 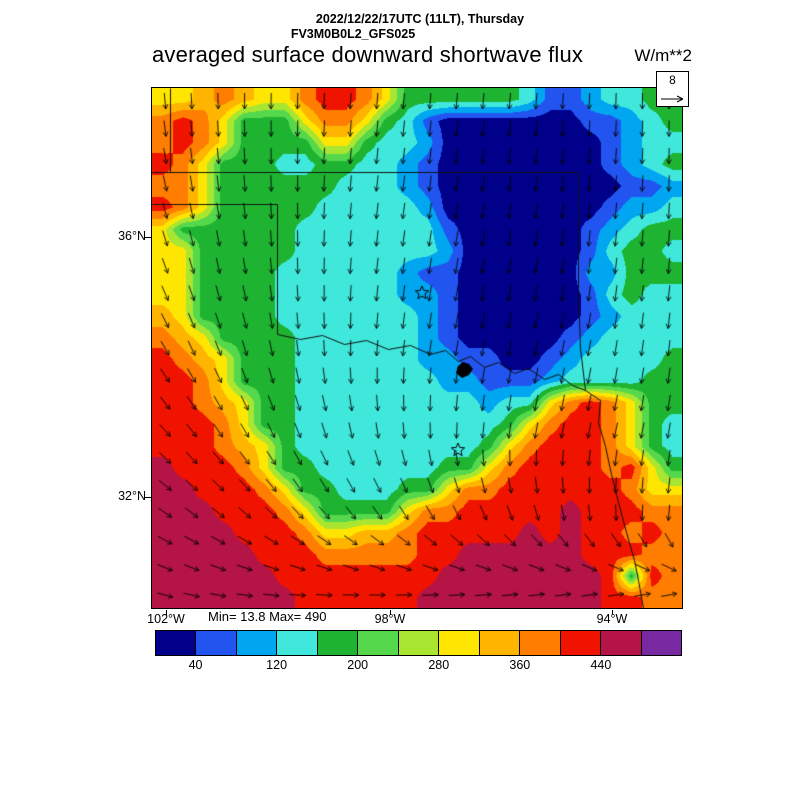 What do you see at coordinates (672, 89) in the screenshot?
I see `wind-vector-key: 8` at bounding box center [672, 89].